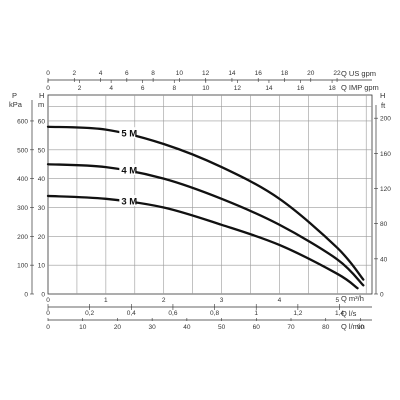 This screenshot has height=400, width=400. Describe the element at coordinates (337, 300) in the screenshot. I see `main-x-tick-label: 5` at that location.